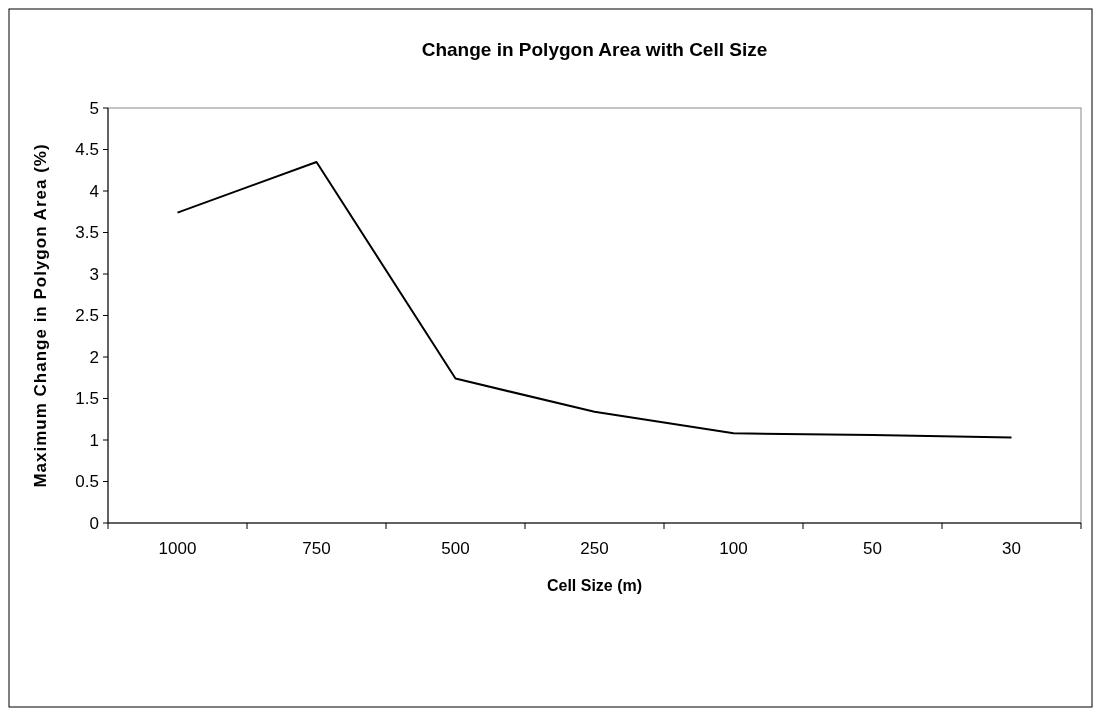 The width and height of the screenshot is (1101, 718). I want to click on x-tick-label: 100, so click(733, 548).